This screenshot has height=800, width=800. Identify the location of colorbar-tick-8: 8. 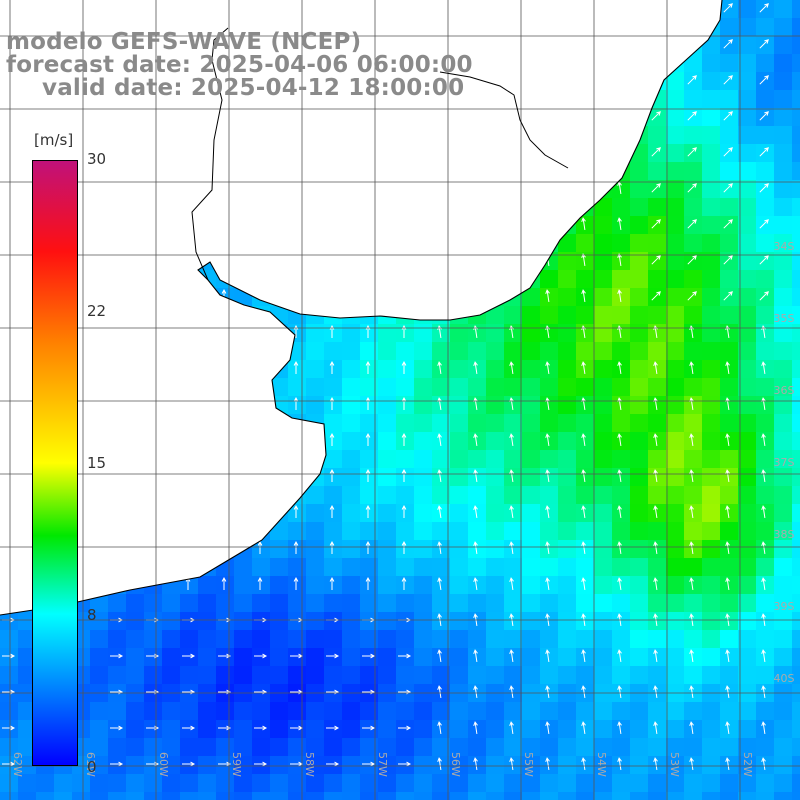
(92, 615).